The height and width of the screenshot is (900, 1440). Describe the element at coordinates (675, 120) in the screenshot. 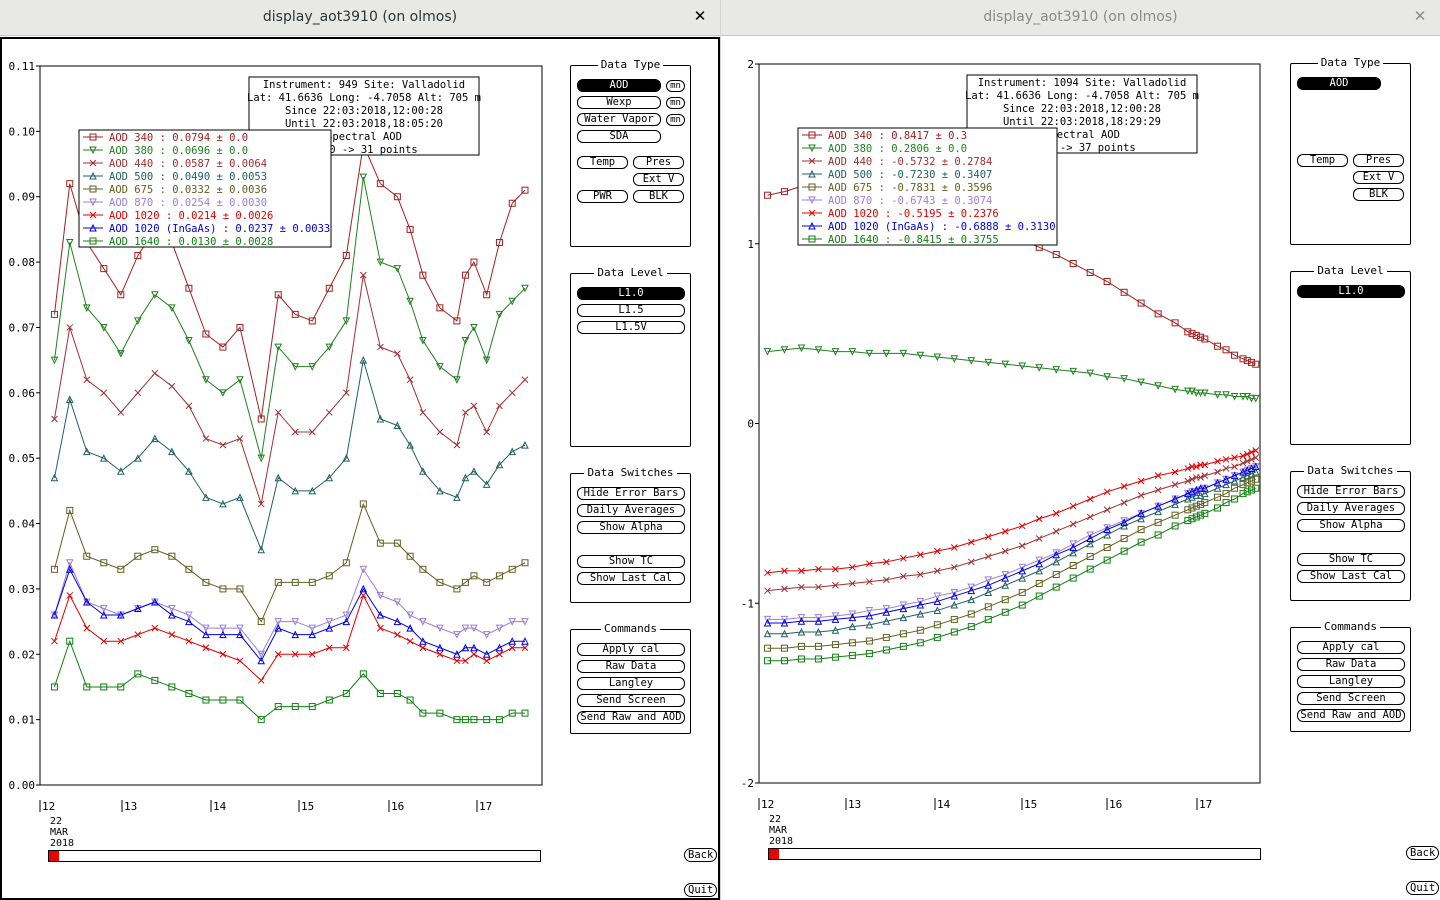

I see `water-vapor-min-button: mn` at that location.